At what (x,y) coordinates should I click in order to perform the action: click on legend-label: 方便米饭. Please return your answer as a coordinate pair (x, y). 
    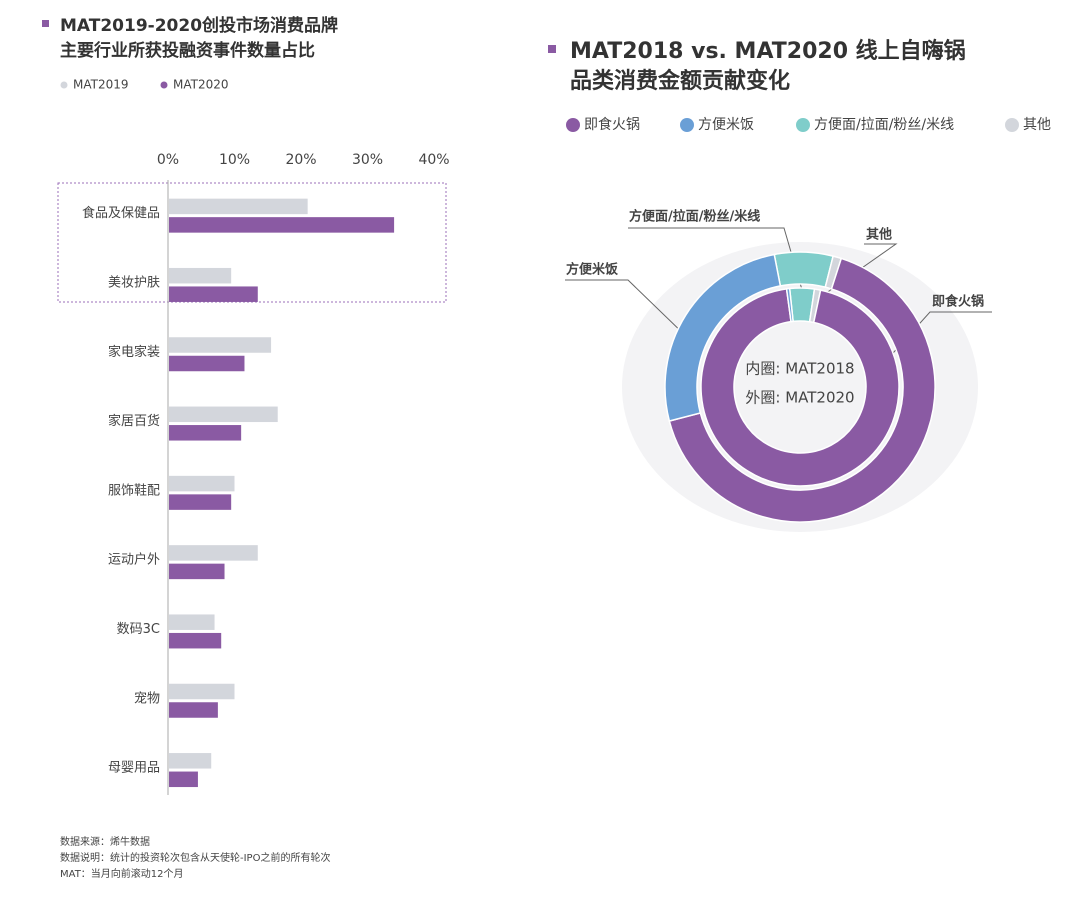
    Looking at the image, I should click on (726, 125).